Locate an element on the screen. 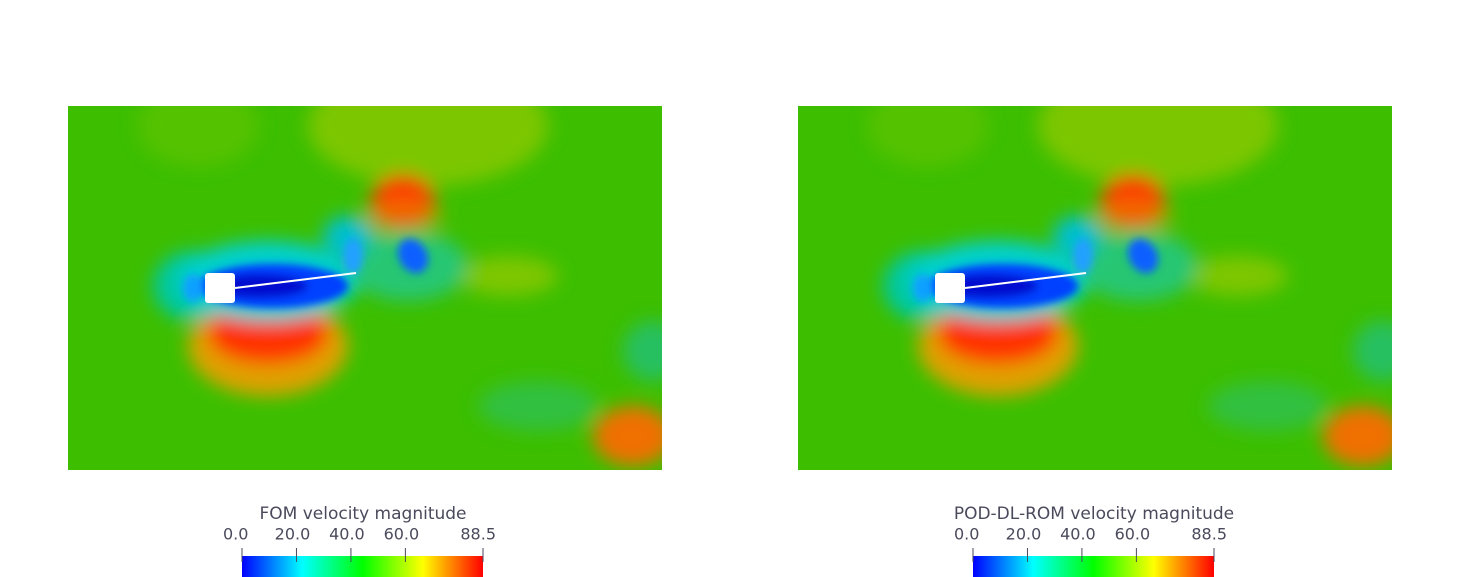 Image resolution: width=1460 pixels, height=577 pixels. colorbar-title: FOM velocity magnitude is located at coordinates (362, 514).